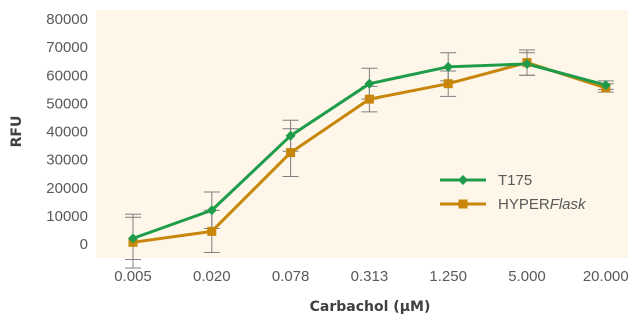 This screenshot has width=634, height=322. I want to click on x-tick-labels: 0.005 0.020 0.078 0.313 1.250 5.000 20.000, so click(371, 276).